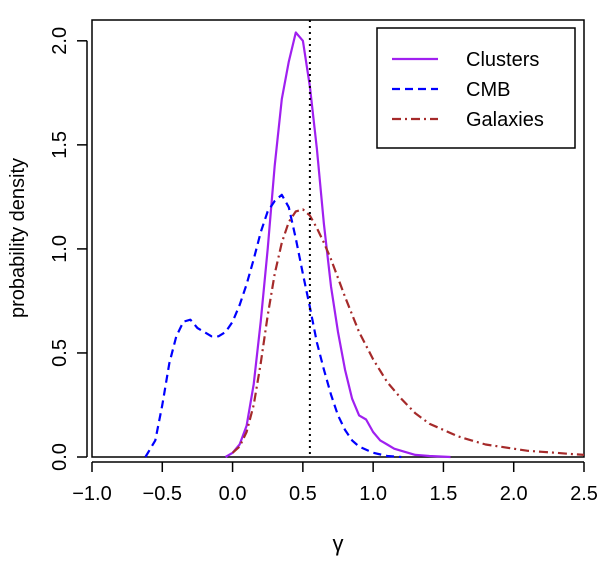 Image resolution: width=608 pixels, height=563 pixels. I want to click on x-tick-label: 1.5, so click(444, 494).